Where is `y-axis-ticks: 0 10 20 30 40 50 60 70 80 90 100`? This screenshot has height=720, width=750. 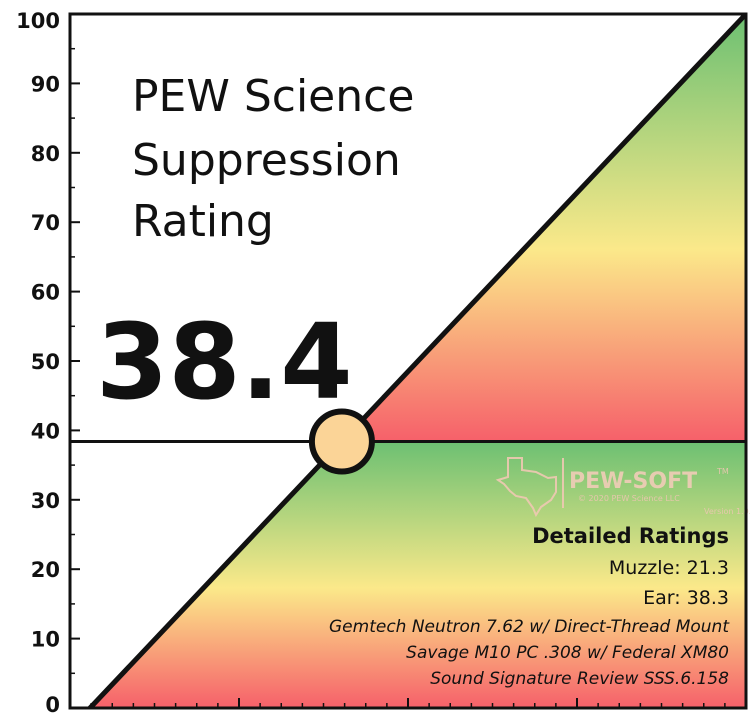
y-axis-ticks: 0 10 20 30 40 50 60 70 80 90 100 is located at coordinates (48, 363).